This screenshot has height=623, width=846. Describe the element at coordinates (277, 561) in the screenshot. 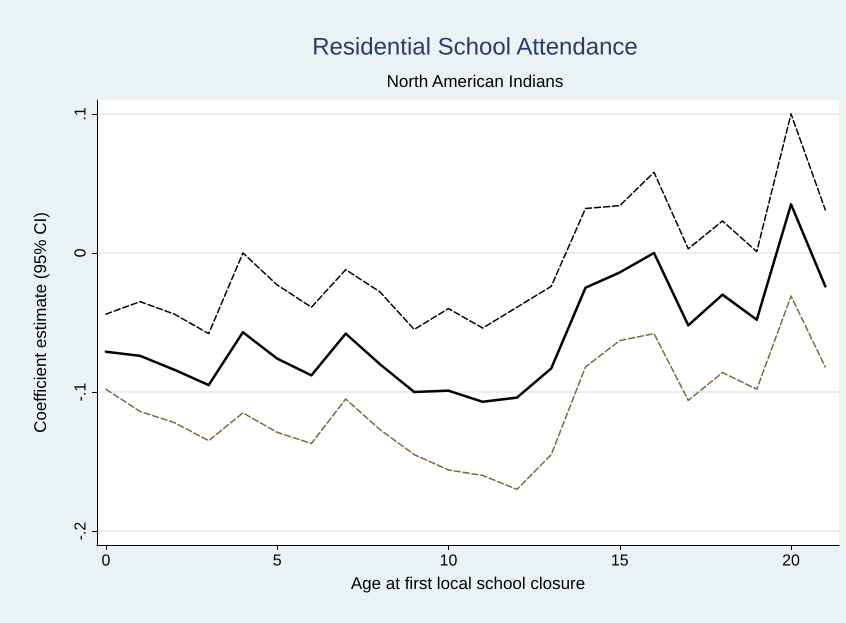

I see `x-tick-label: 5` at that location.